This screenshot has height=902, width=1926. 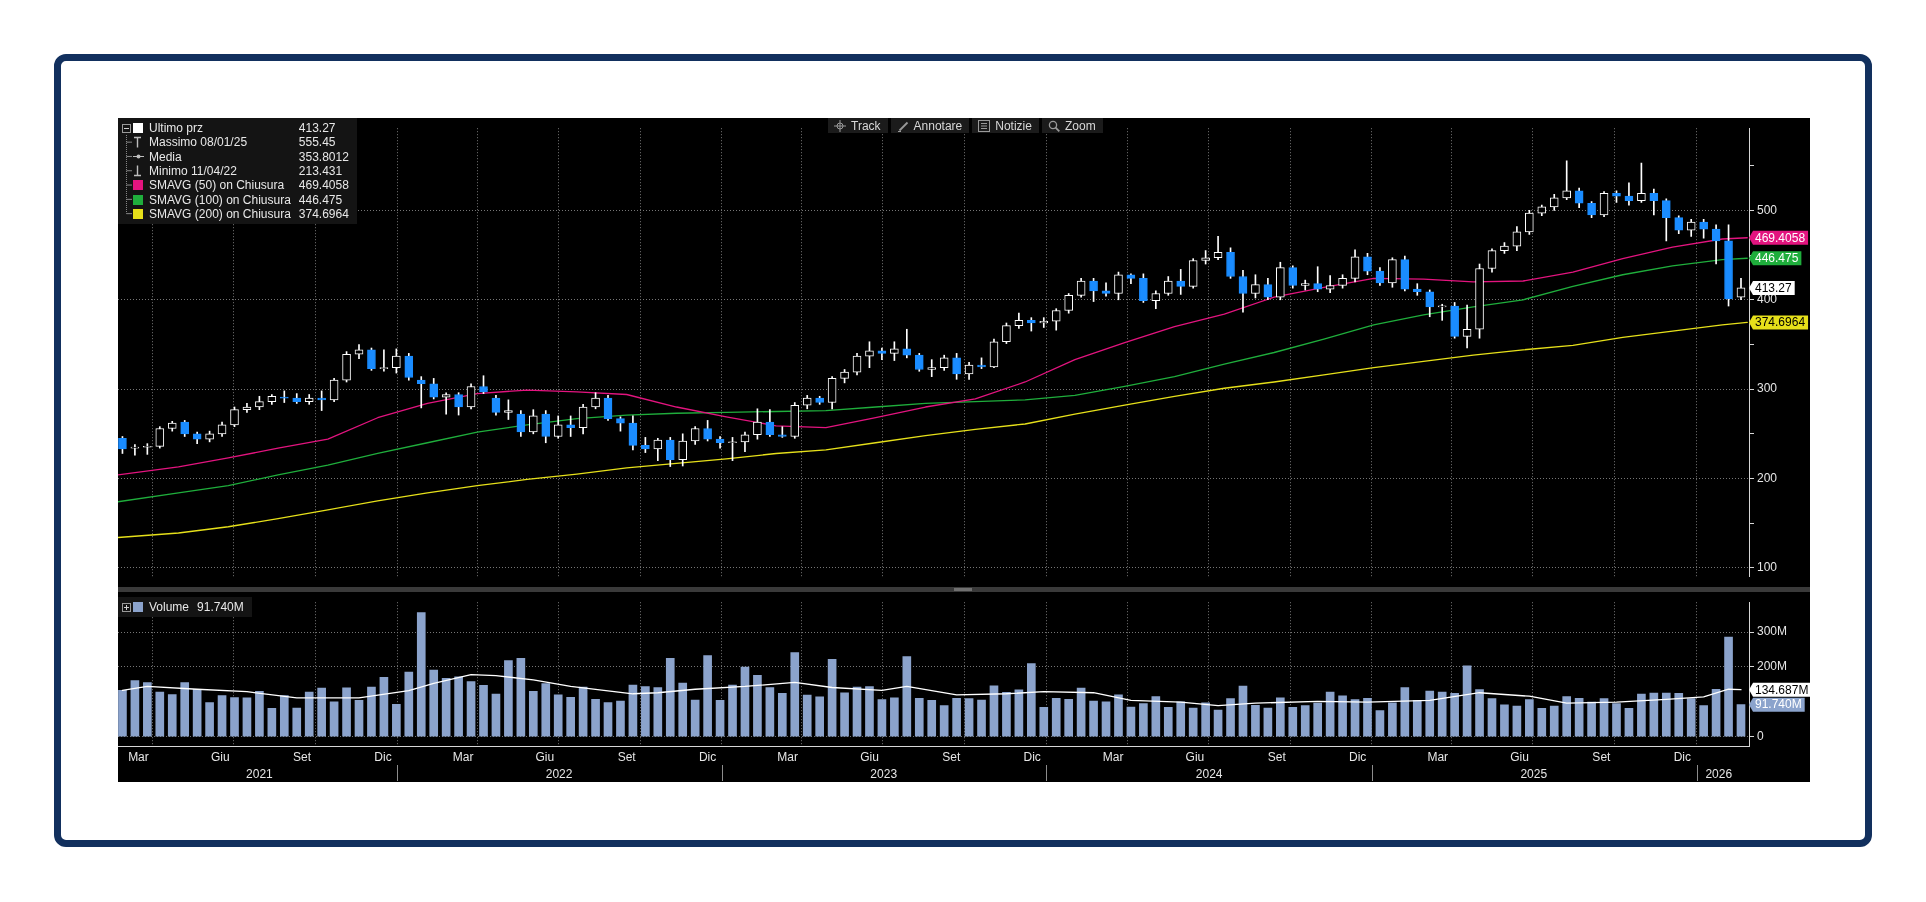 I want to click on annotation: Zoom, so click(x=1080, y=125).